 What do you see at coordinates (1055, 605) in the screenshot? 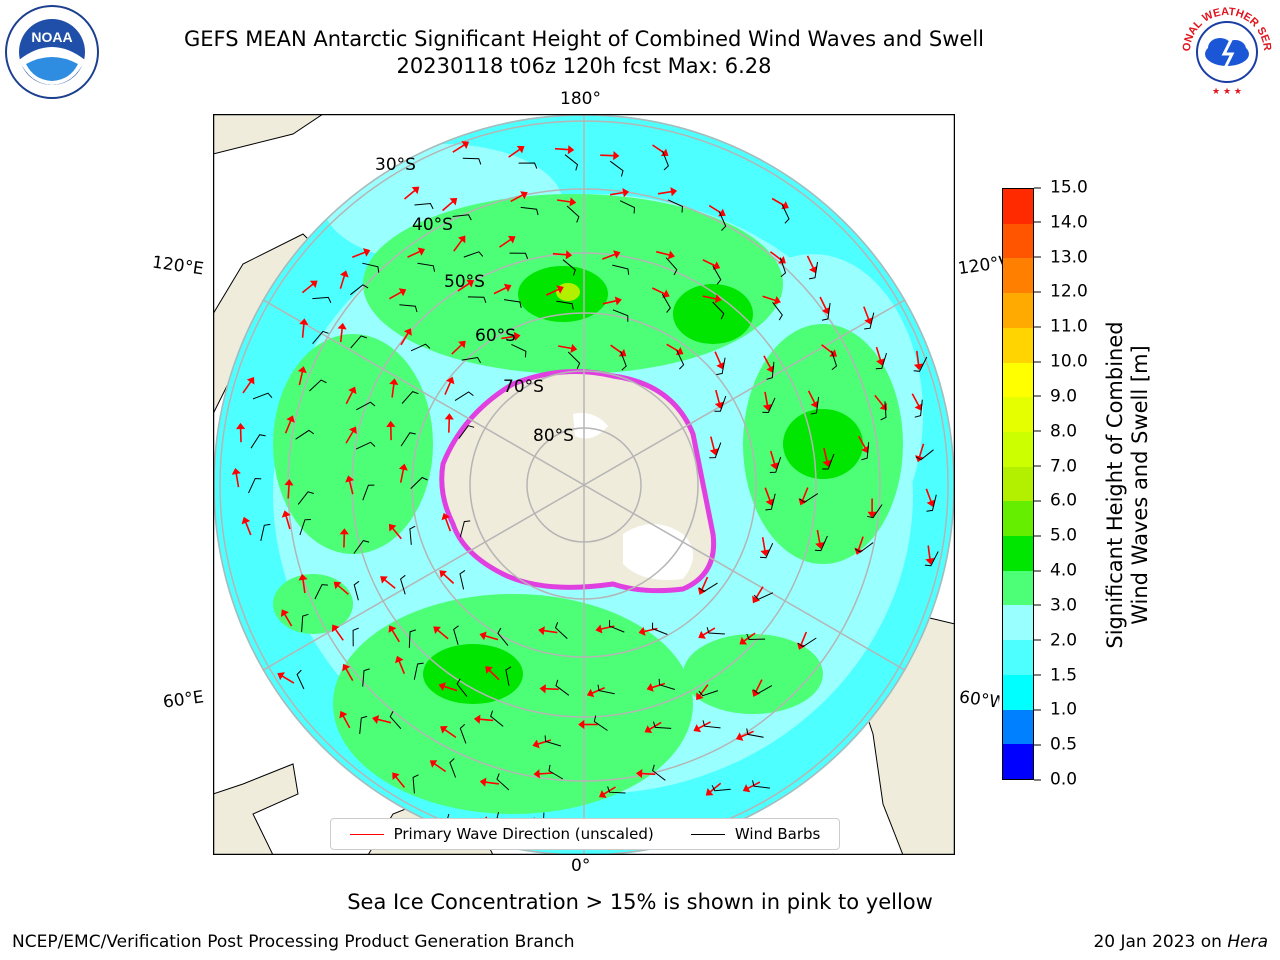
I see `colorbar-tick-label: 3.0` at bounding box center [1055, 605].